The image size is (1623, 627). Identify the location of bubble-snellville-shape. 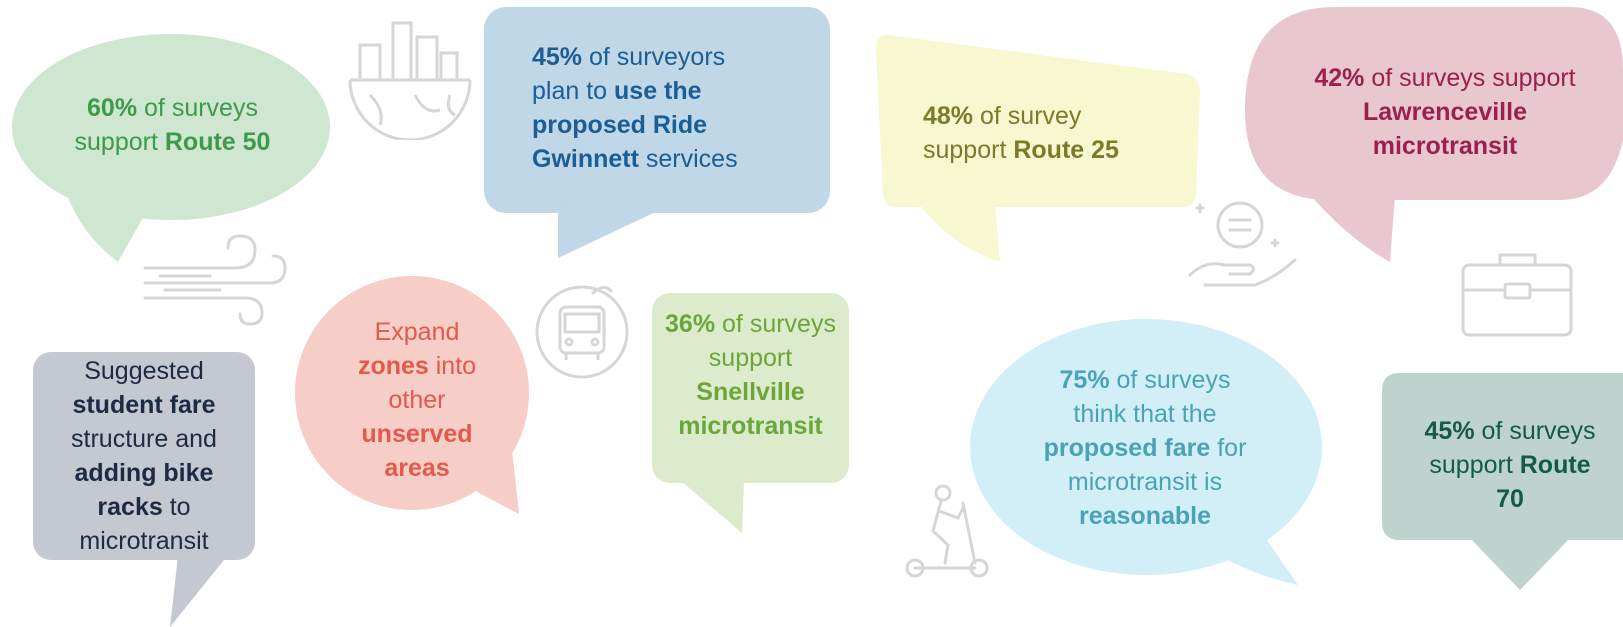
(750, 413).